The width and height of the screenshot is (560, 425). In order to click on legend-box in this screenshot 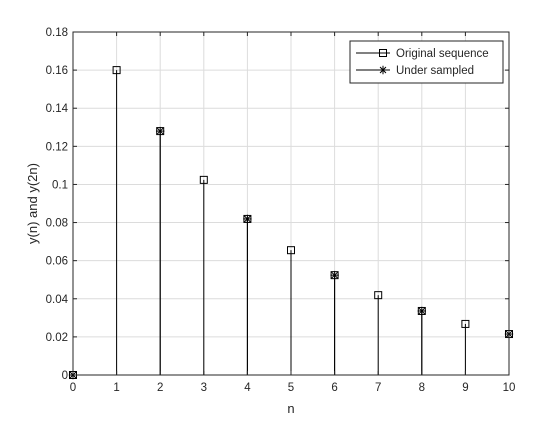, I will do `click(426, 62)`.